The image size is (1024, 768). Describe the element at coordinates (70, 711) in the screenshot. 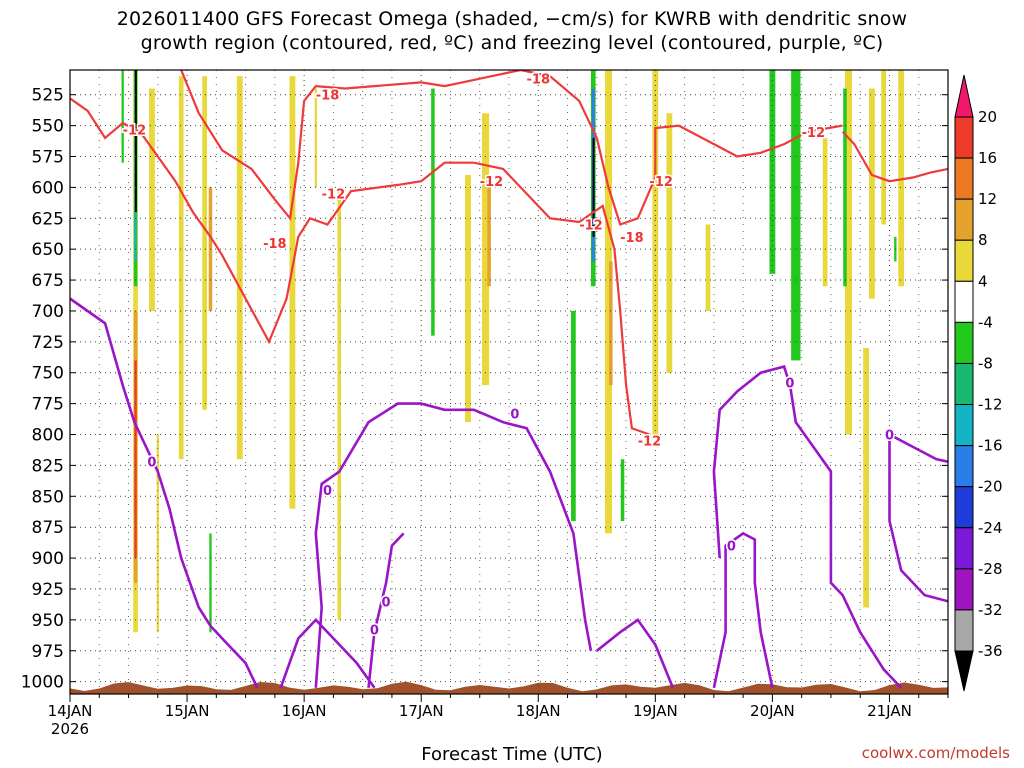

I see `x-tick-label: 14JAN` at that location.